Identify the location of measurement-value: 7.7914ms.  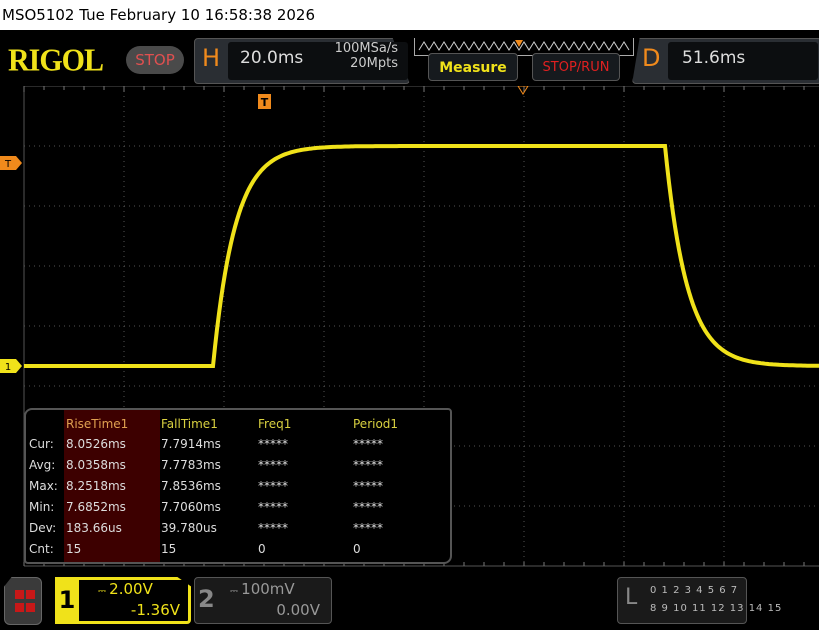
(191, 444).